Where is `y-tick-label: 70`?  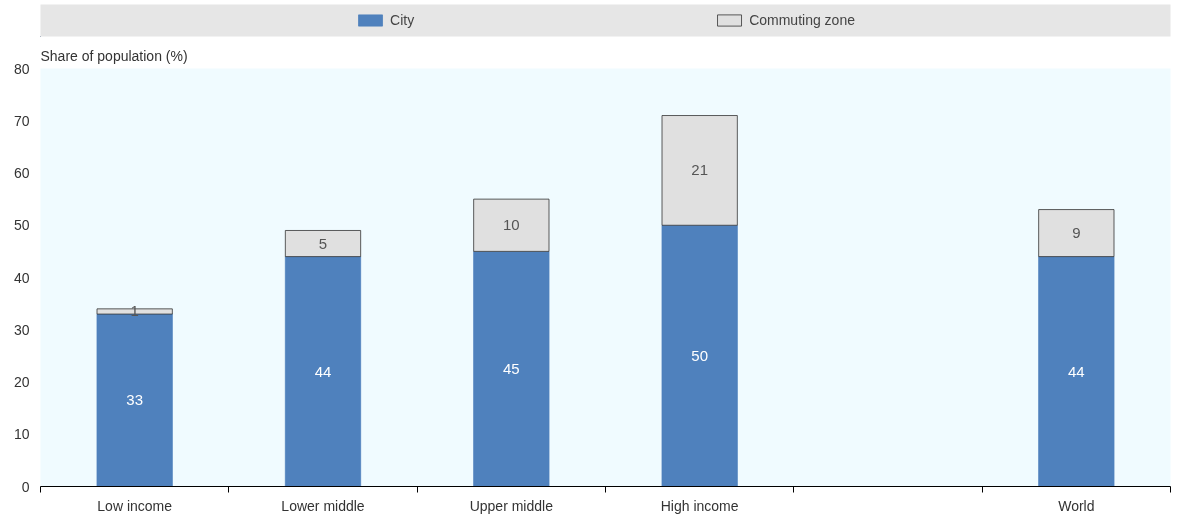 y-tick-label: 70 is located at coordinates (21, 120).